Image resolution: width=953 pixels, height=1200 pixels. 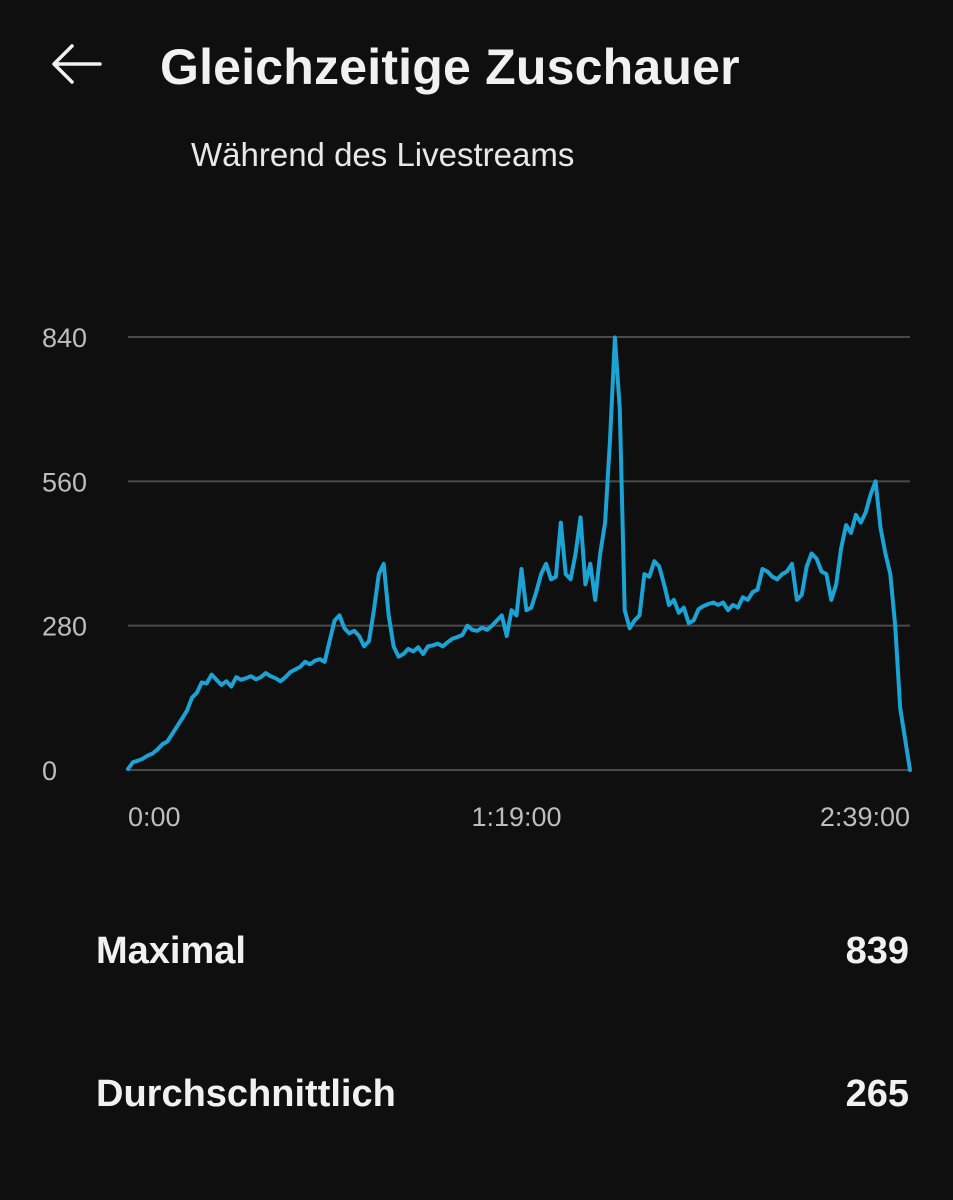 I want to click on stat-max-label: Maximal, so click(x=171, y=951).